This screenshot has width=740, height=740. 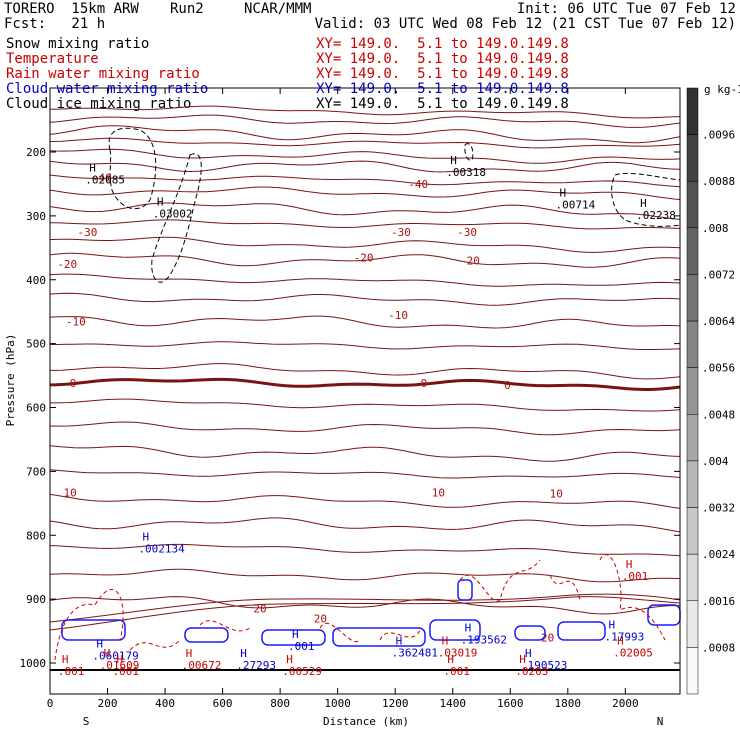 I want to click on x-tick-label: 1000, so click(x=337, y=703).